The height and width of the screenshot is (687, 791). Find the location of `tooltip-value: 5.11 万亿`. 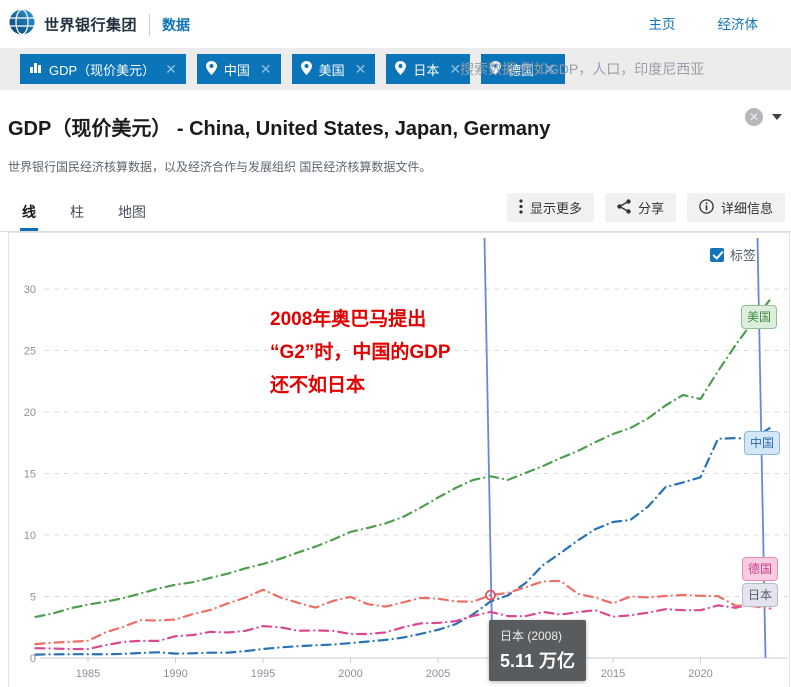

tooltip-value: 5.11 万亿 is located at coordinates (538, 661).